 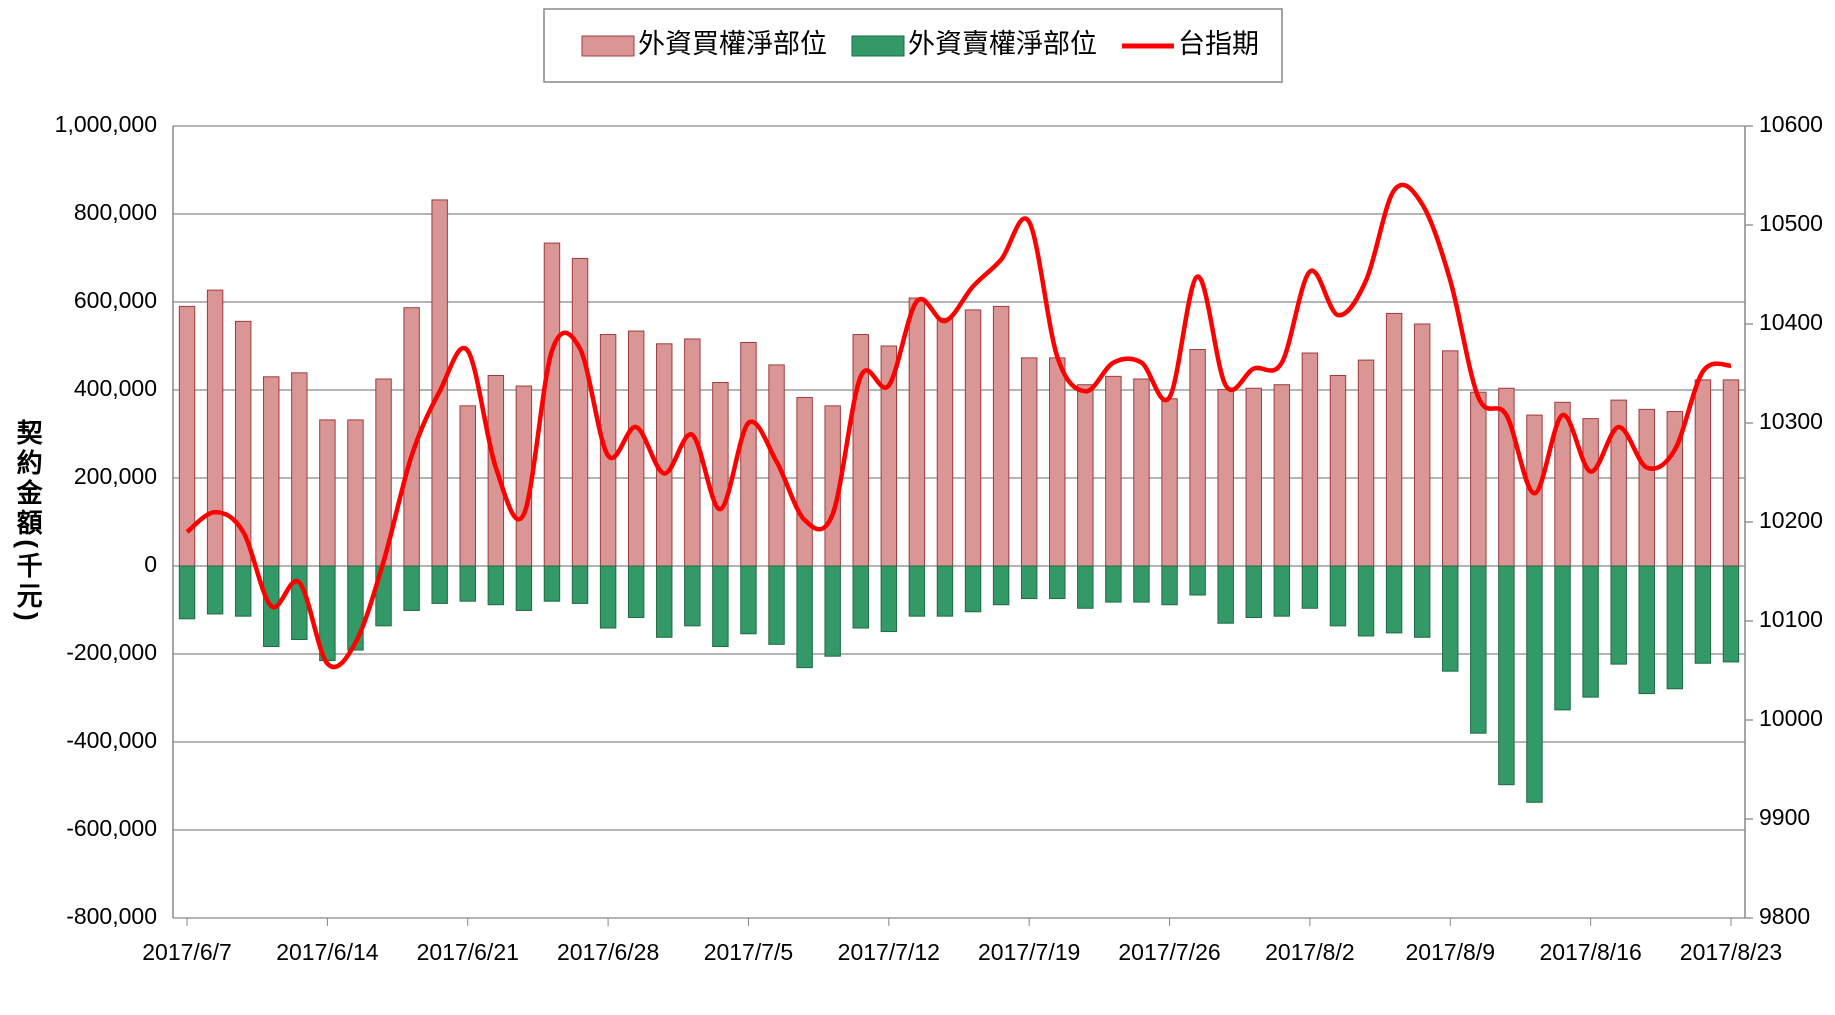 What do you see at coordinates (187, 952) in the screenshot?
I see `x-tick-label: 2017/6/7` at bounding box center [187, 952].